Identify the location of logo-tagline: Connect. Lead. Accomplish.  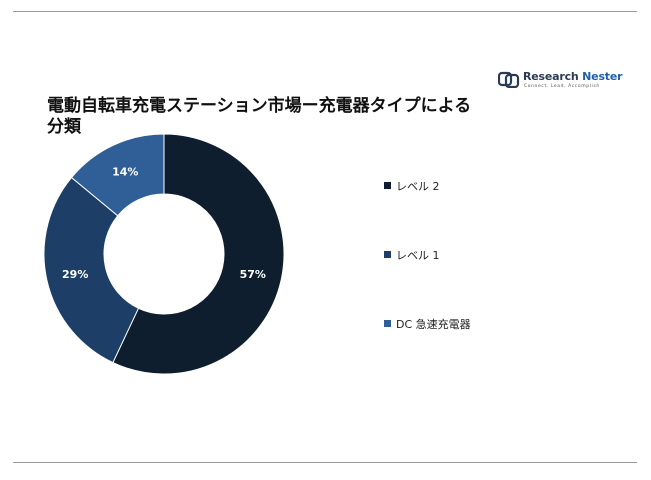
(562, 86).